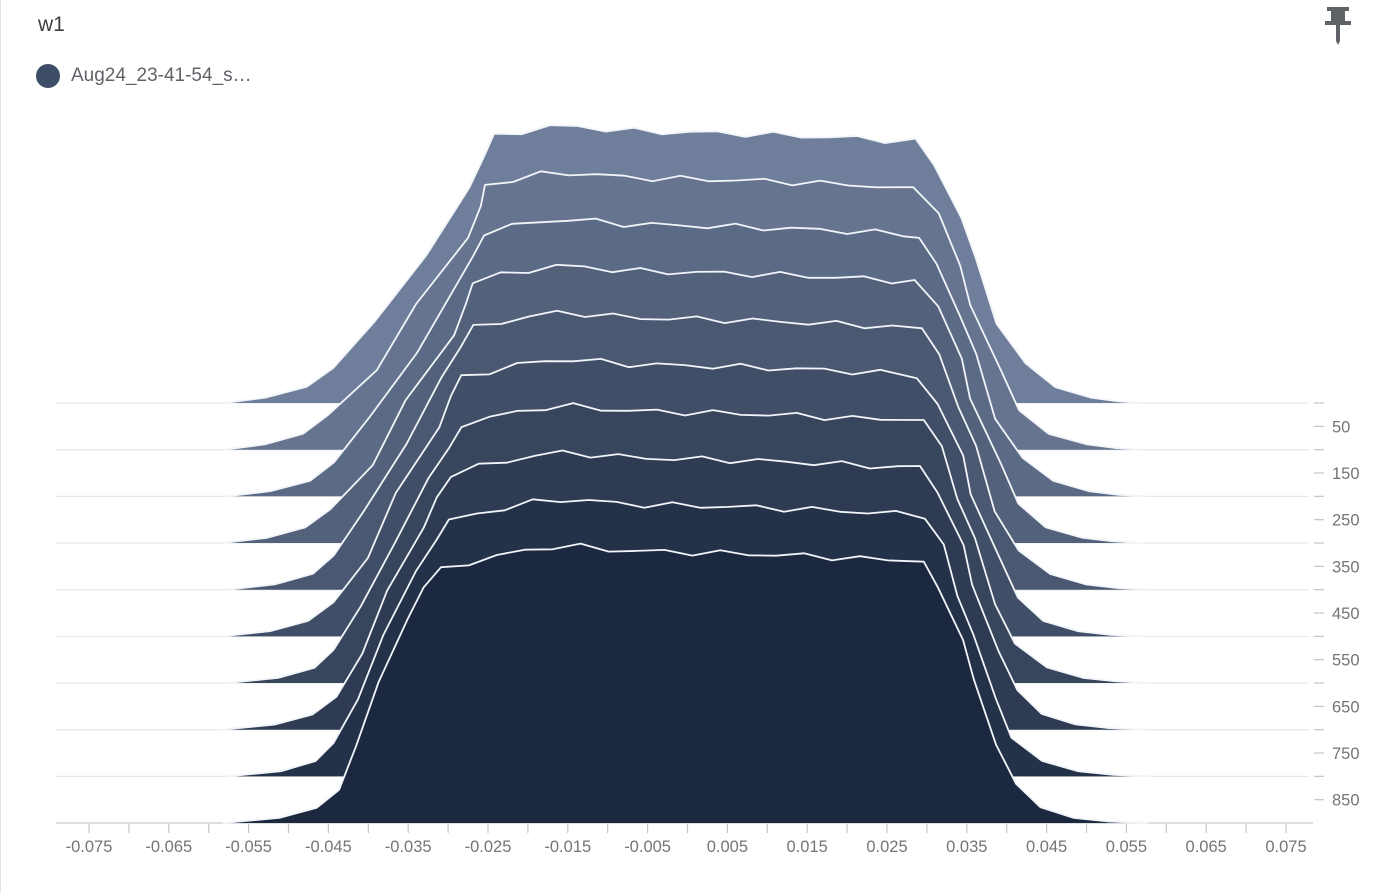 The image size is (1398, 892). Describe the element at coordinates (89, 847) in the screenshot. I see `x-tick-label: -0.075` at that location.